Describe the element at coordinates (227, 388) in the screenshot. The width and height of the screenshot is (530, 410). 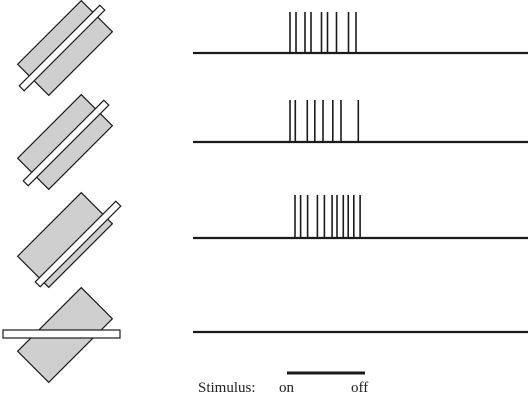
I see `stimulus-label: Stimulus:` at that location.